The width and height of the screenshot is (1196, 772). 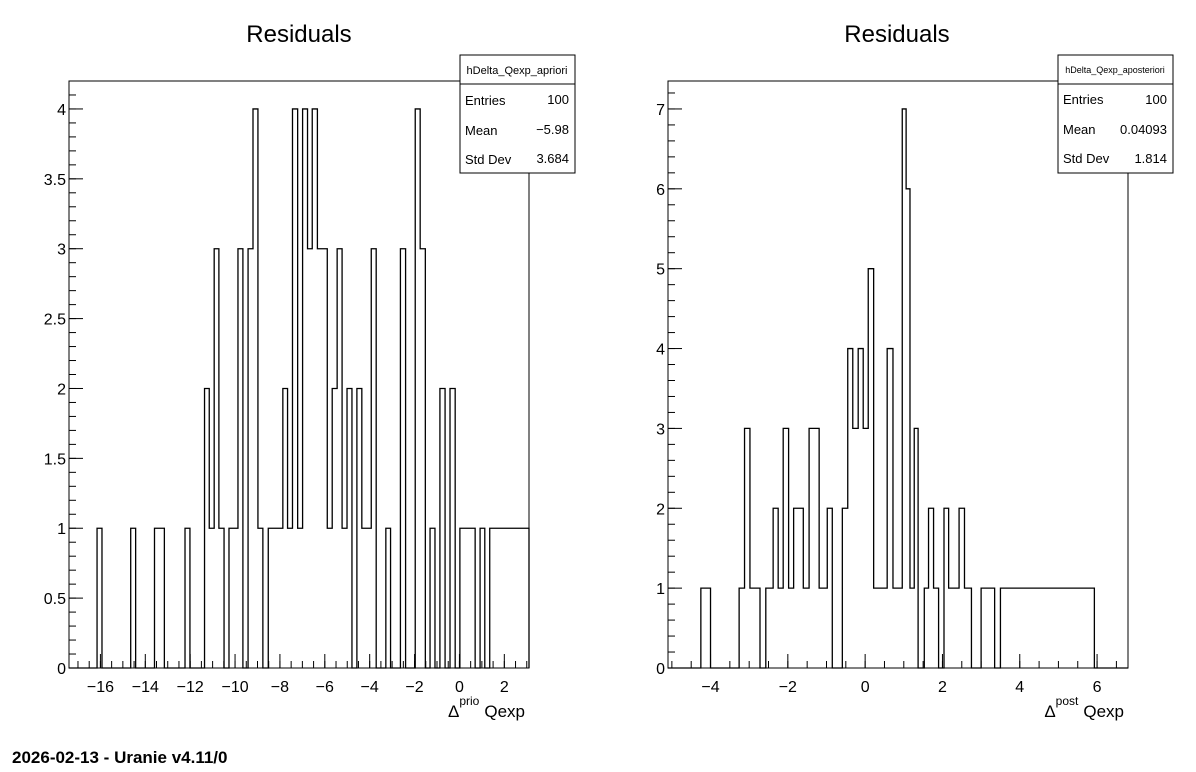 I want to click on left-stats-name: hDelta_Qexp_apriori, so click(x=517, y=71).